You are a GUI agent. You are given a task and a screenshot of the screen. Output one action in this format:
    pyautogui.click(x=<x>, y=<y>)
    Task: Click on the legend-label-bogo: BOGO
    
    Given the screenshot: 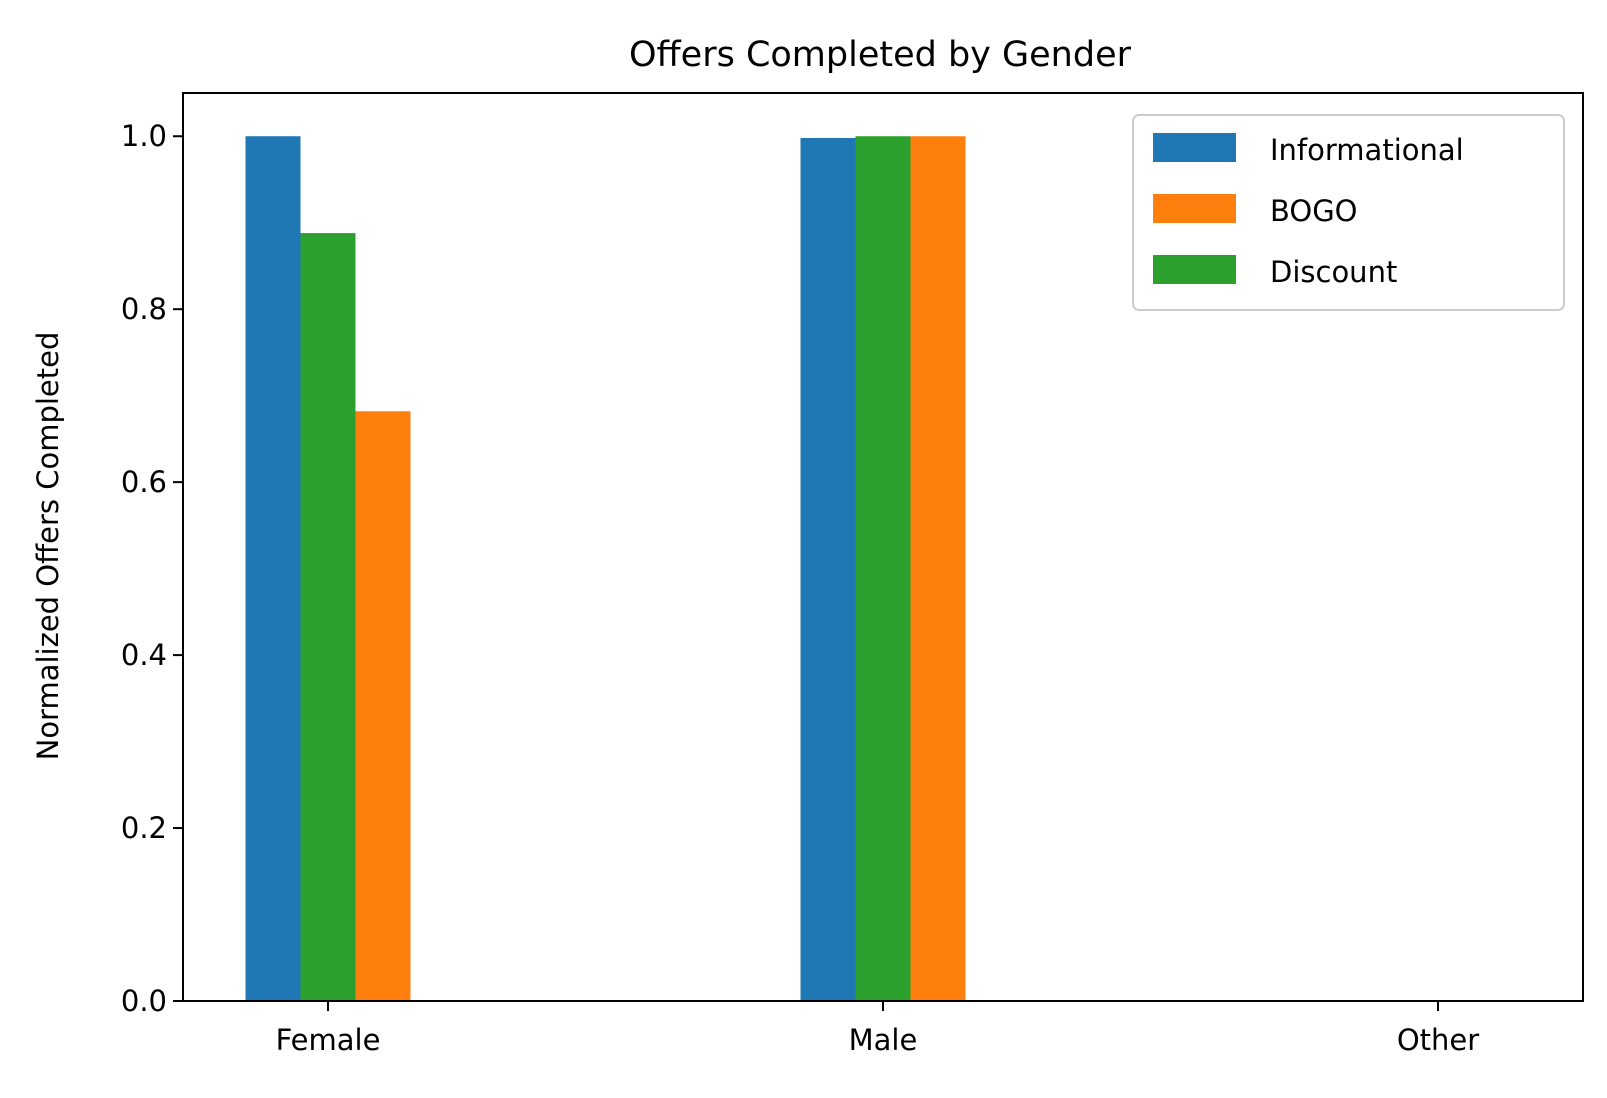 What is the action you would take?
    pyautogui.click(x=1314, y=211)
    